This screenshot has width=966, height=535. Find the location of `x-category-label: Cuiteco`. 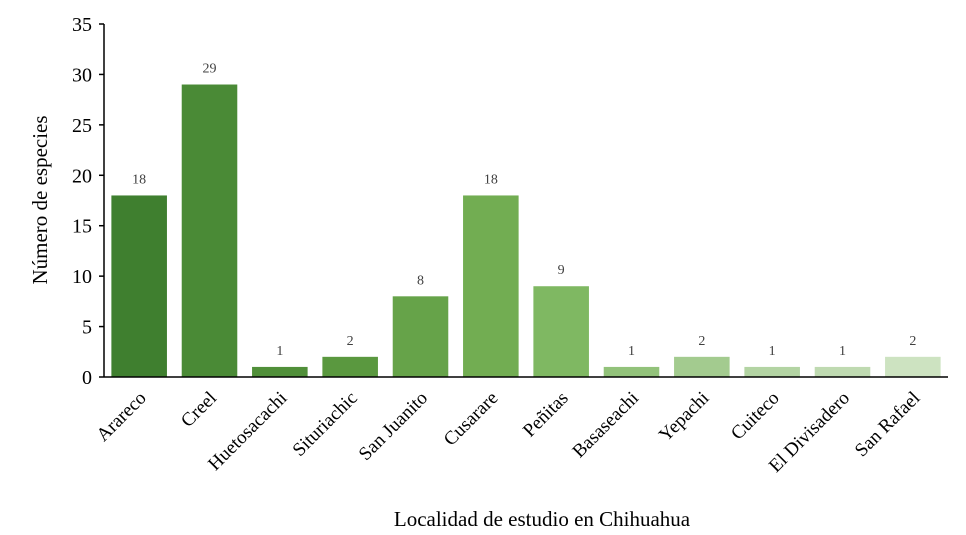

x-category-label: Cuiteco is located at coordinates (755, 416).